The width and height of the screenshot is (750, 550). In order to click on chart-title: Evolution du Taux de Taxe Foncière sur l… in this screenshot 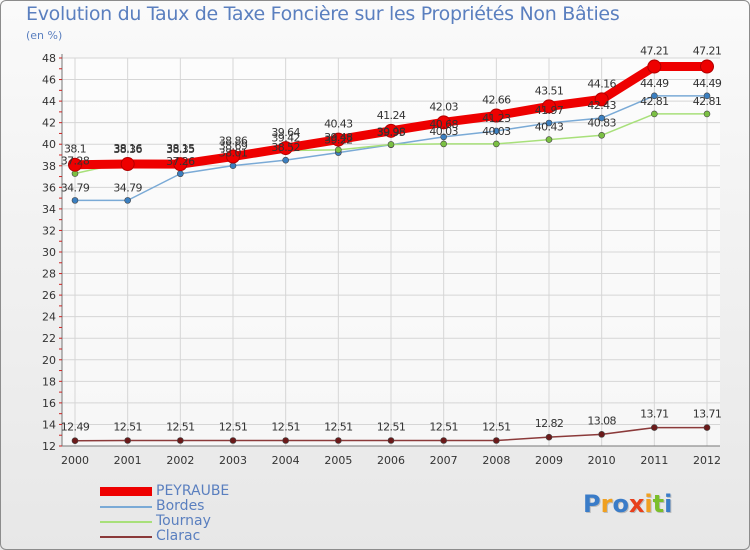, I will do `click(323, 14)`.